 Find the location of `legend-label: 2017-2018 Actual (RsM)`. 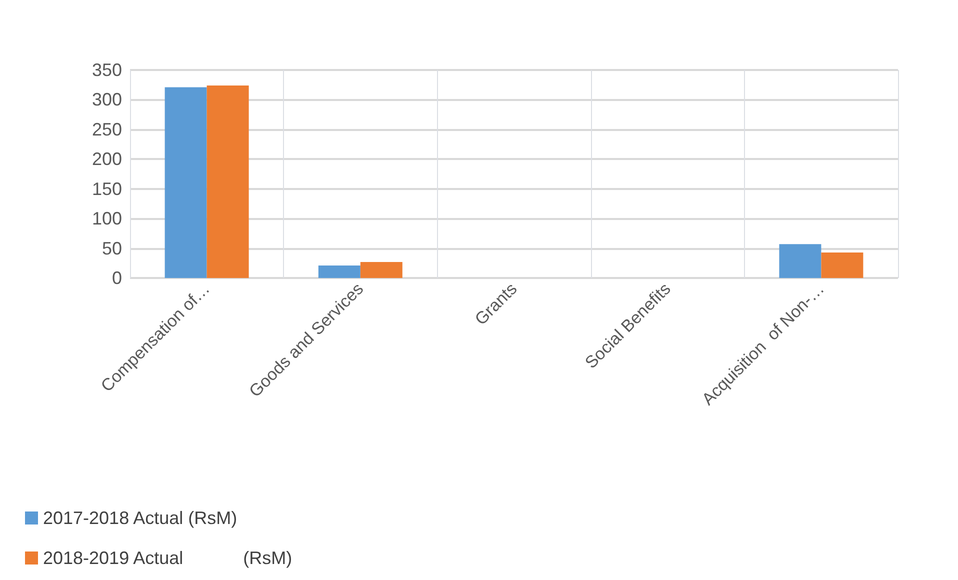

legend-label: 2017-2018 Actual (RsM) is located at coordinates (140, 518).